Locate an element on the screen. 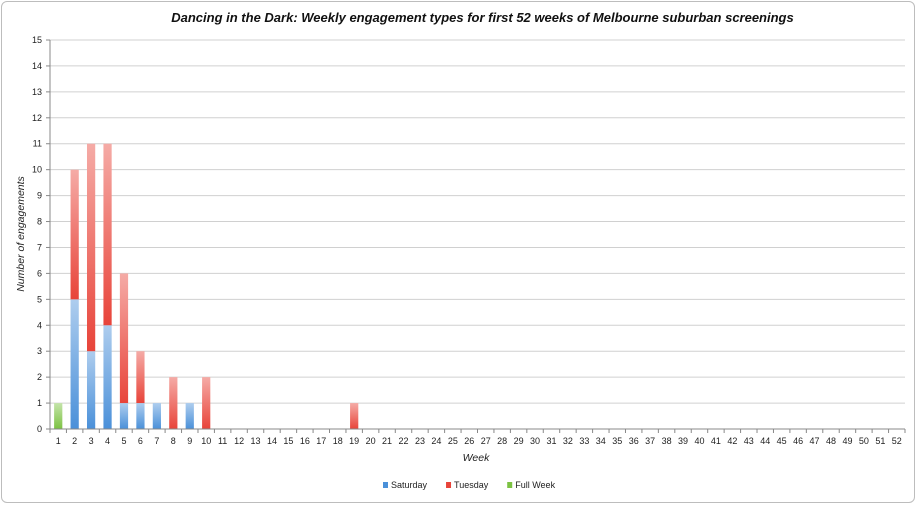 The height and width of the screenshot is (506, 918). x-tick-label: 50 is located at coordinates (864, 441).